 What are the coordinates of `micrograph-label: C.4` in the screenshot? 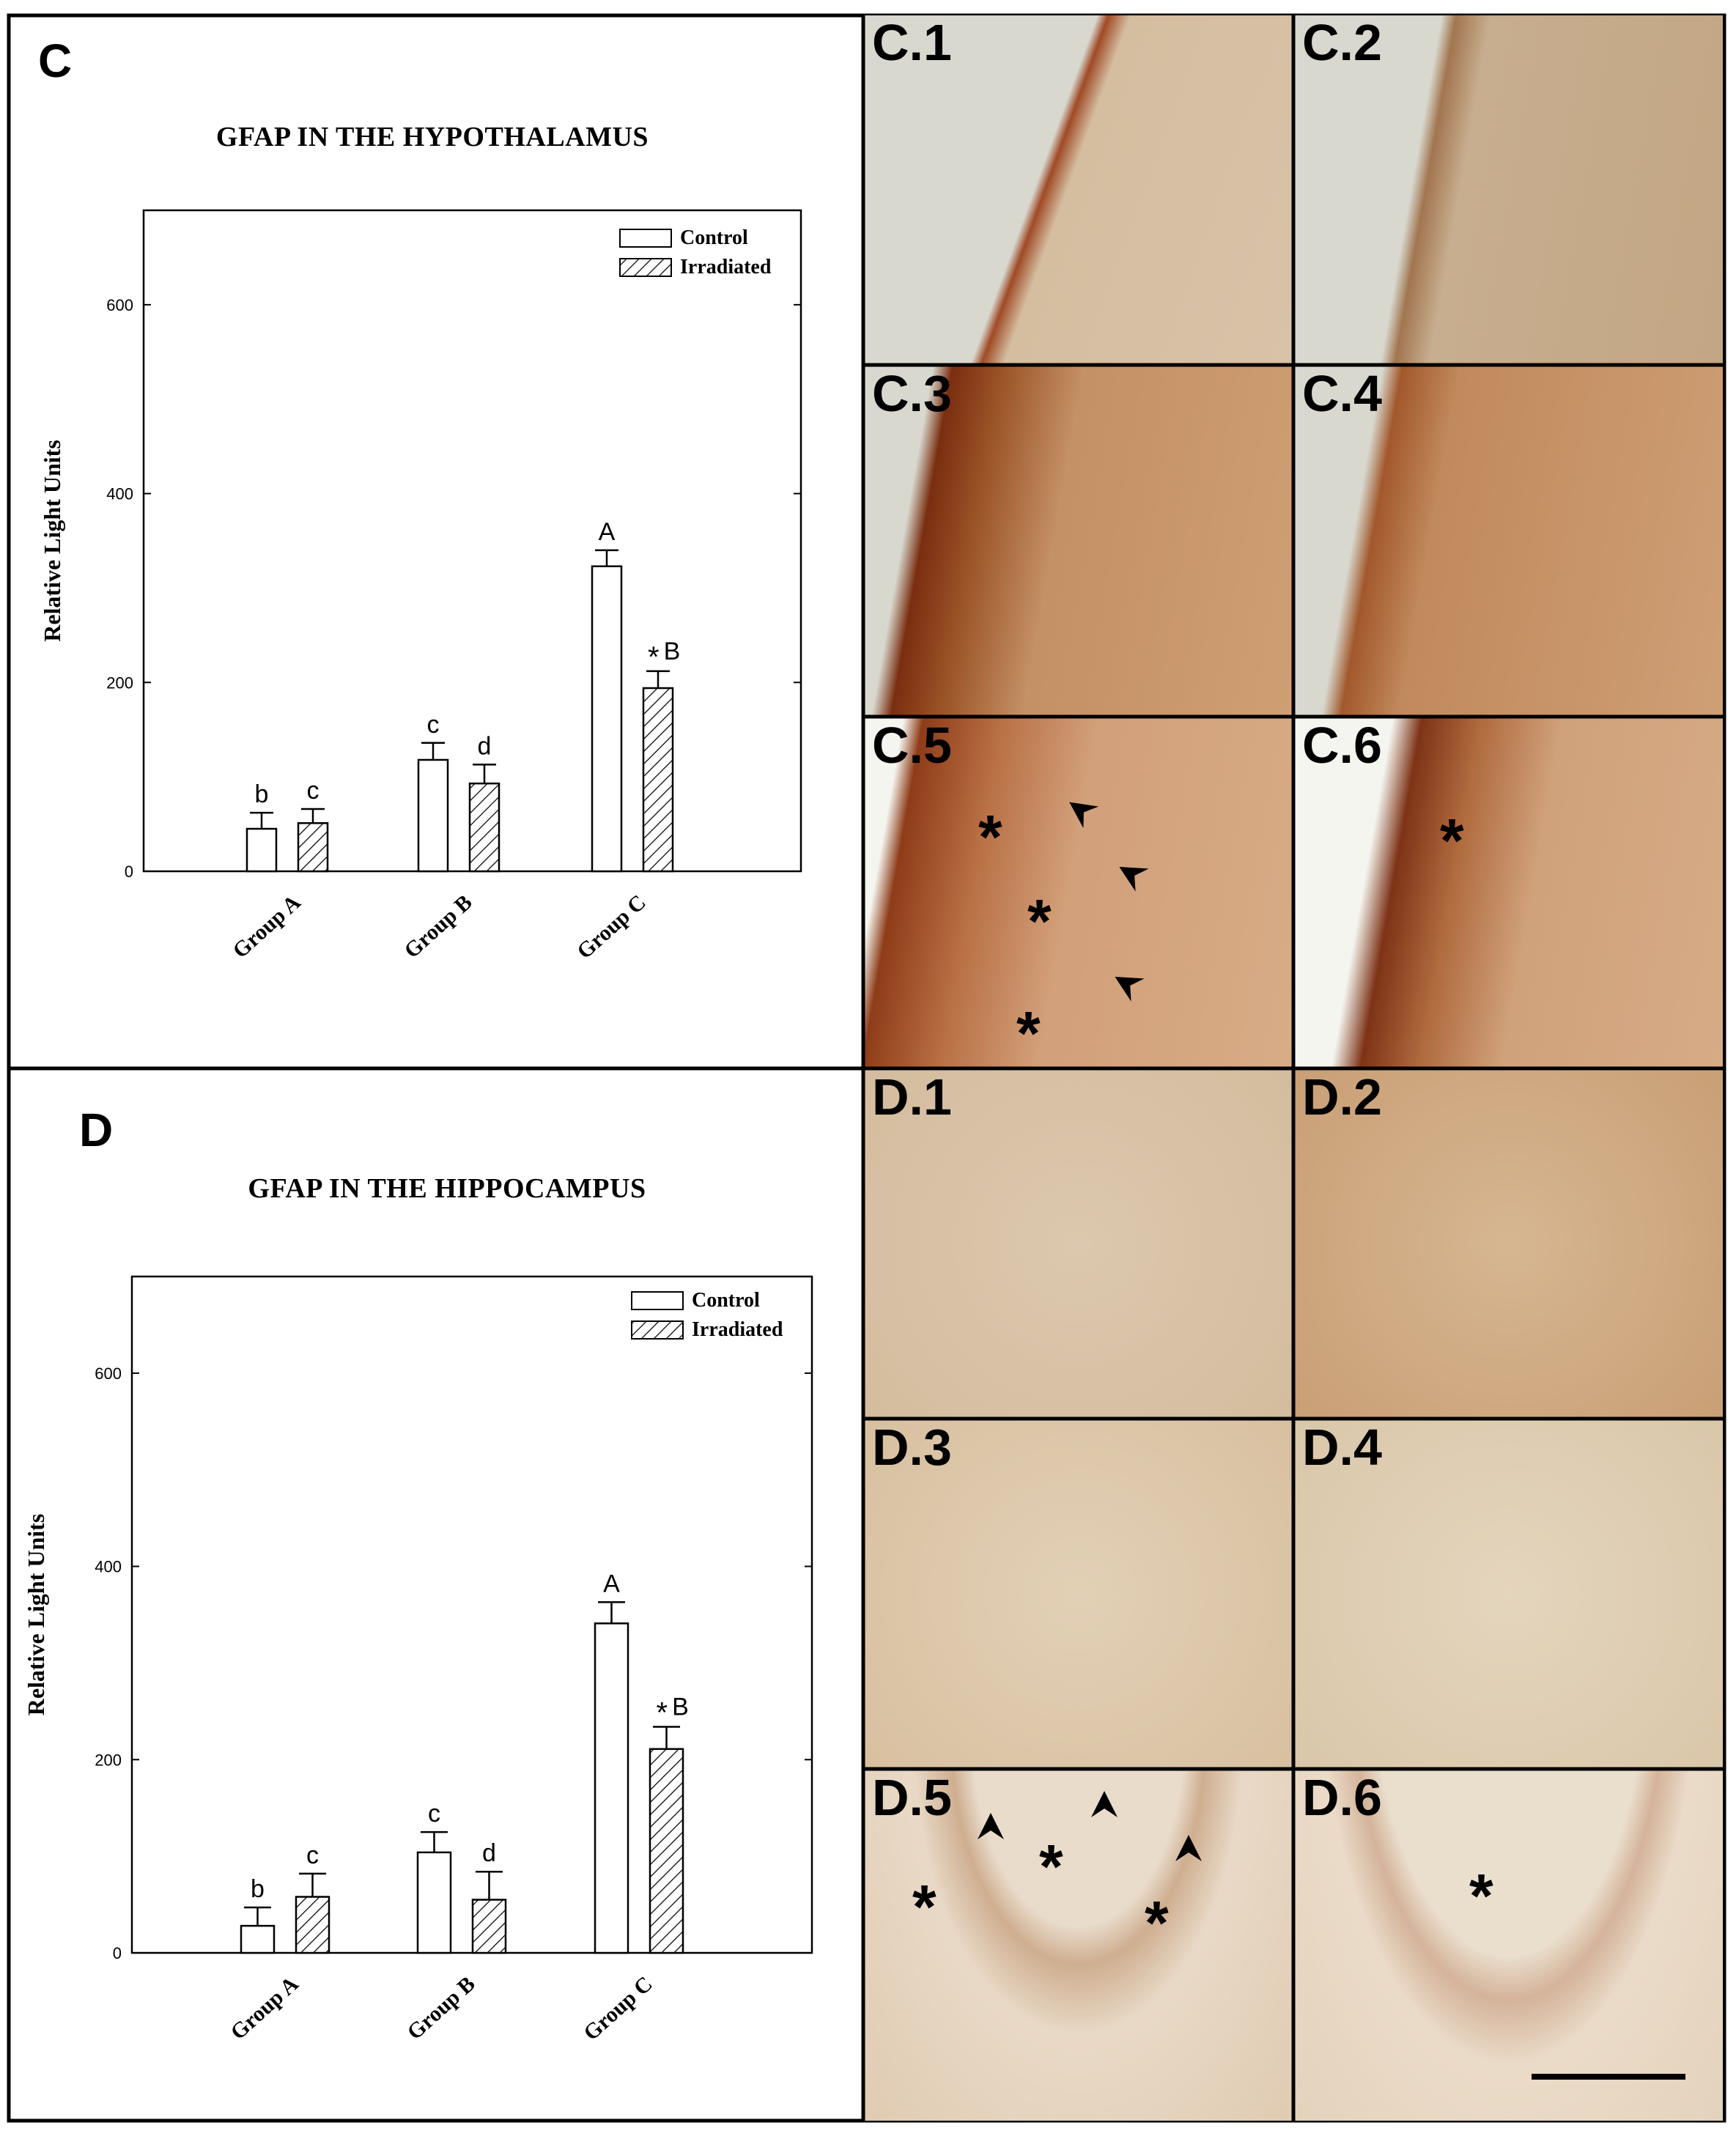 It's located at (1342, 394).